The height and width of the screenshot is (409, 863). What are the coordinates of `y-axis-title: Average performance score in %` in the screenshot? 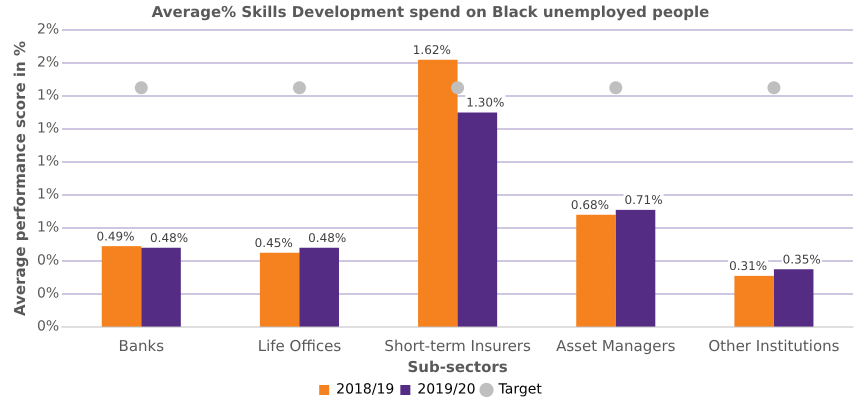 It's located at (19, 178).